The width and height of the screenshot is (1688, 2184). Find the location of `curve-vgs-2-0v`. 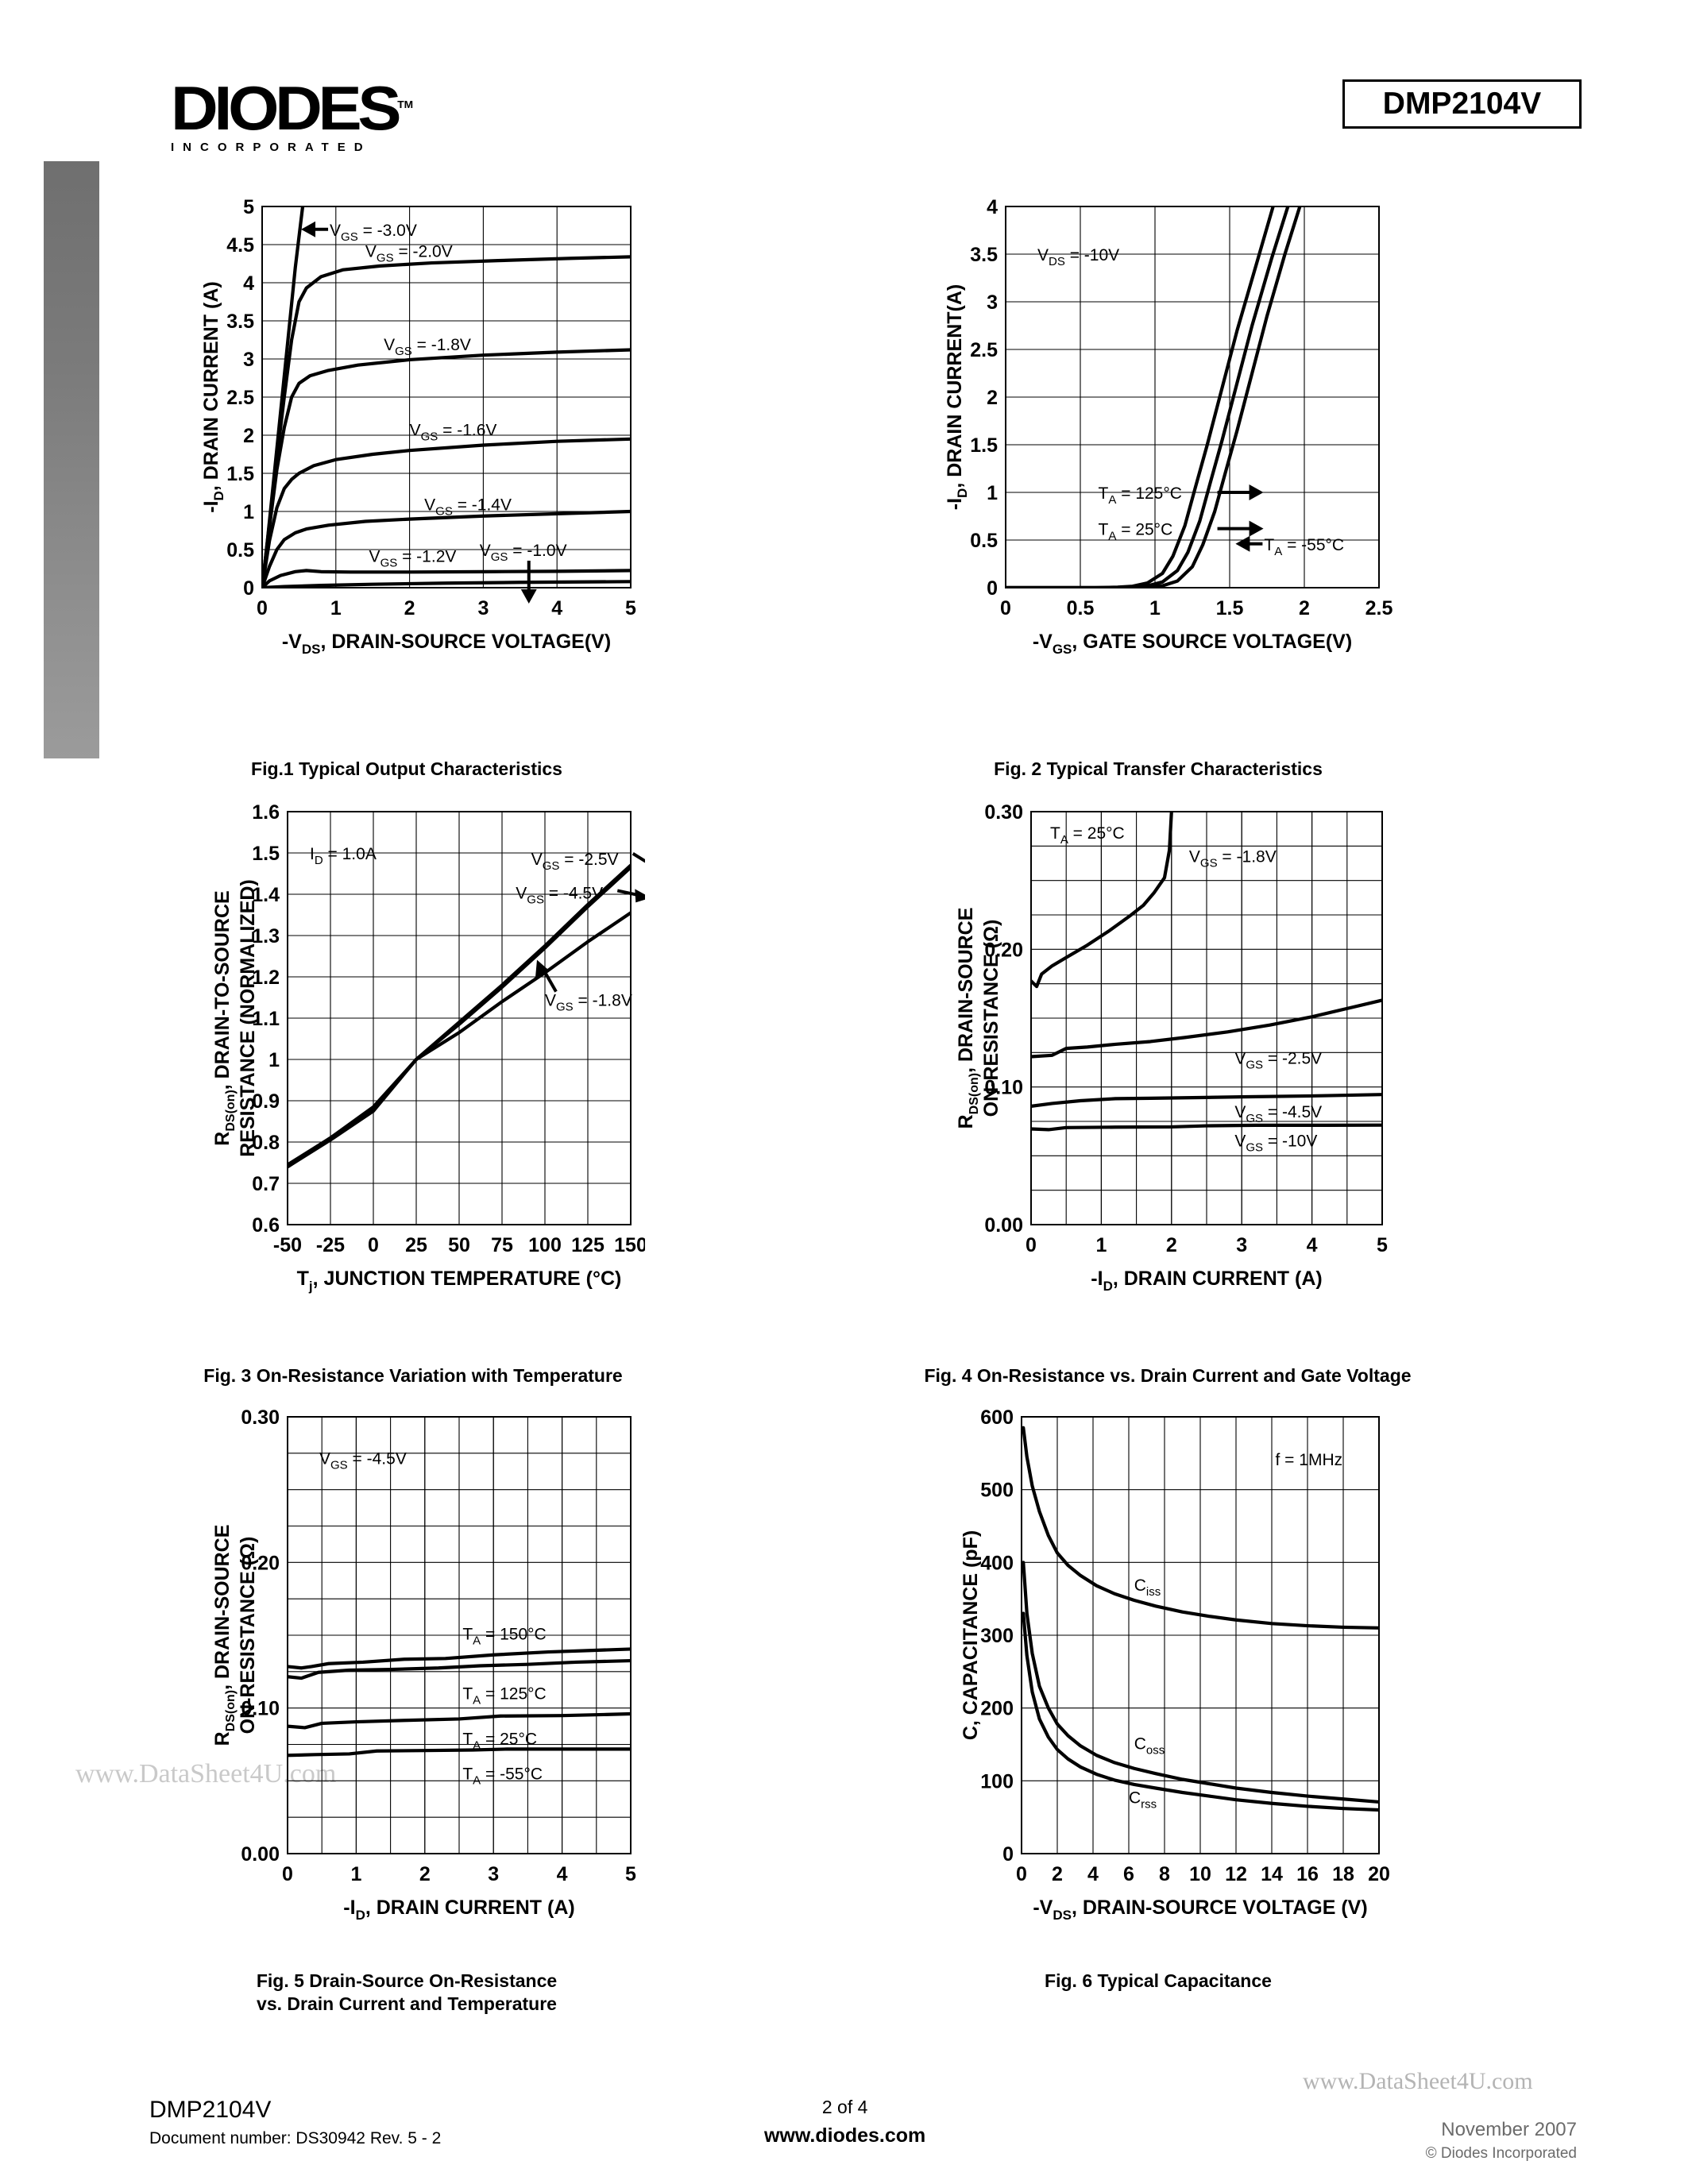

curve-vgs-2-0v is located at coordinates (447, 421).